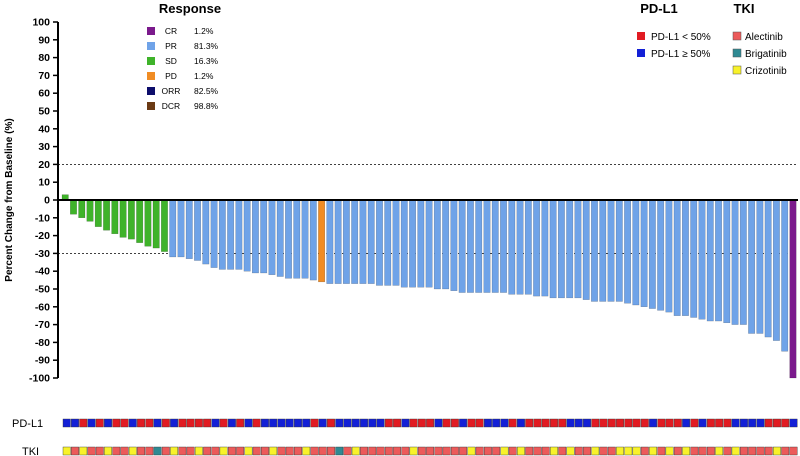  What do you see at coordinates (405, 437) in the screenshot?
I see `annotation-tracks: PD-L1 TKI` at bounding box center [405, 437].